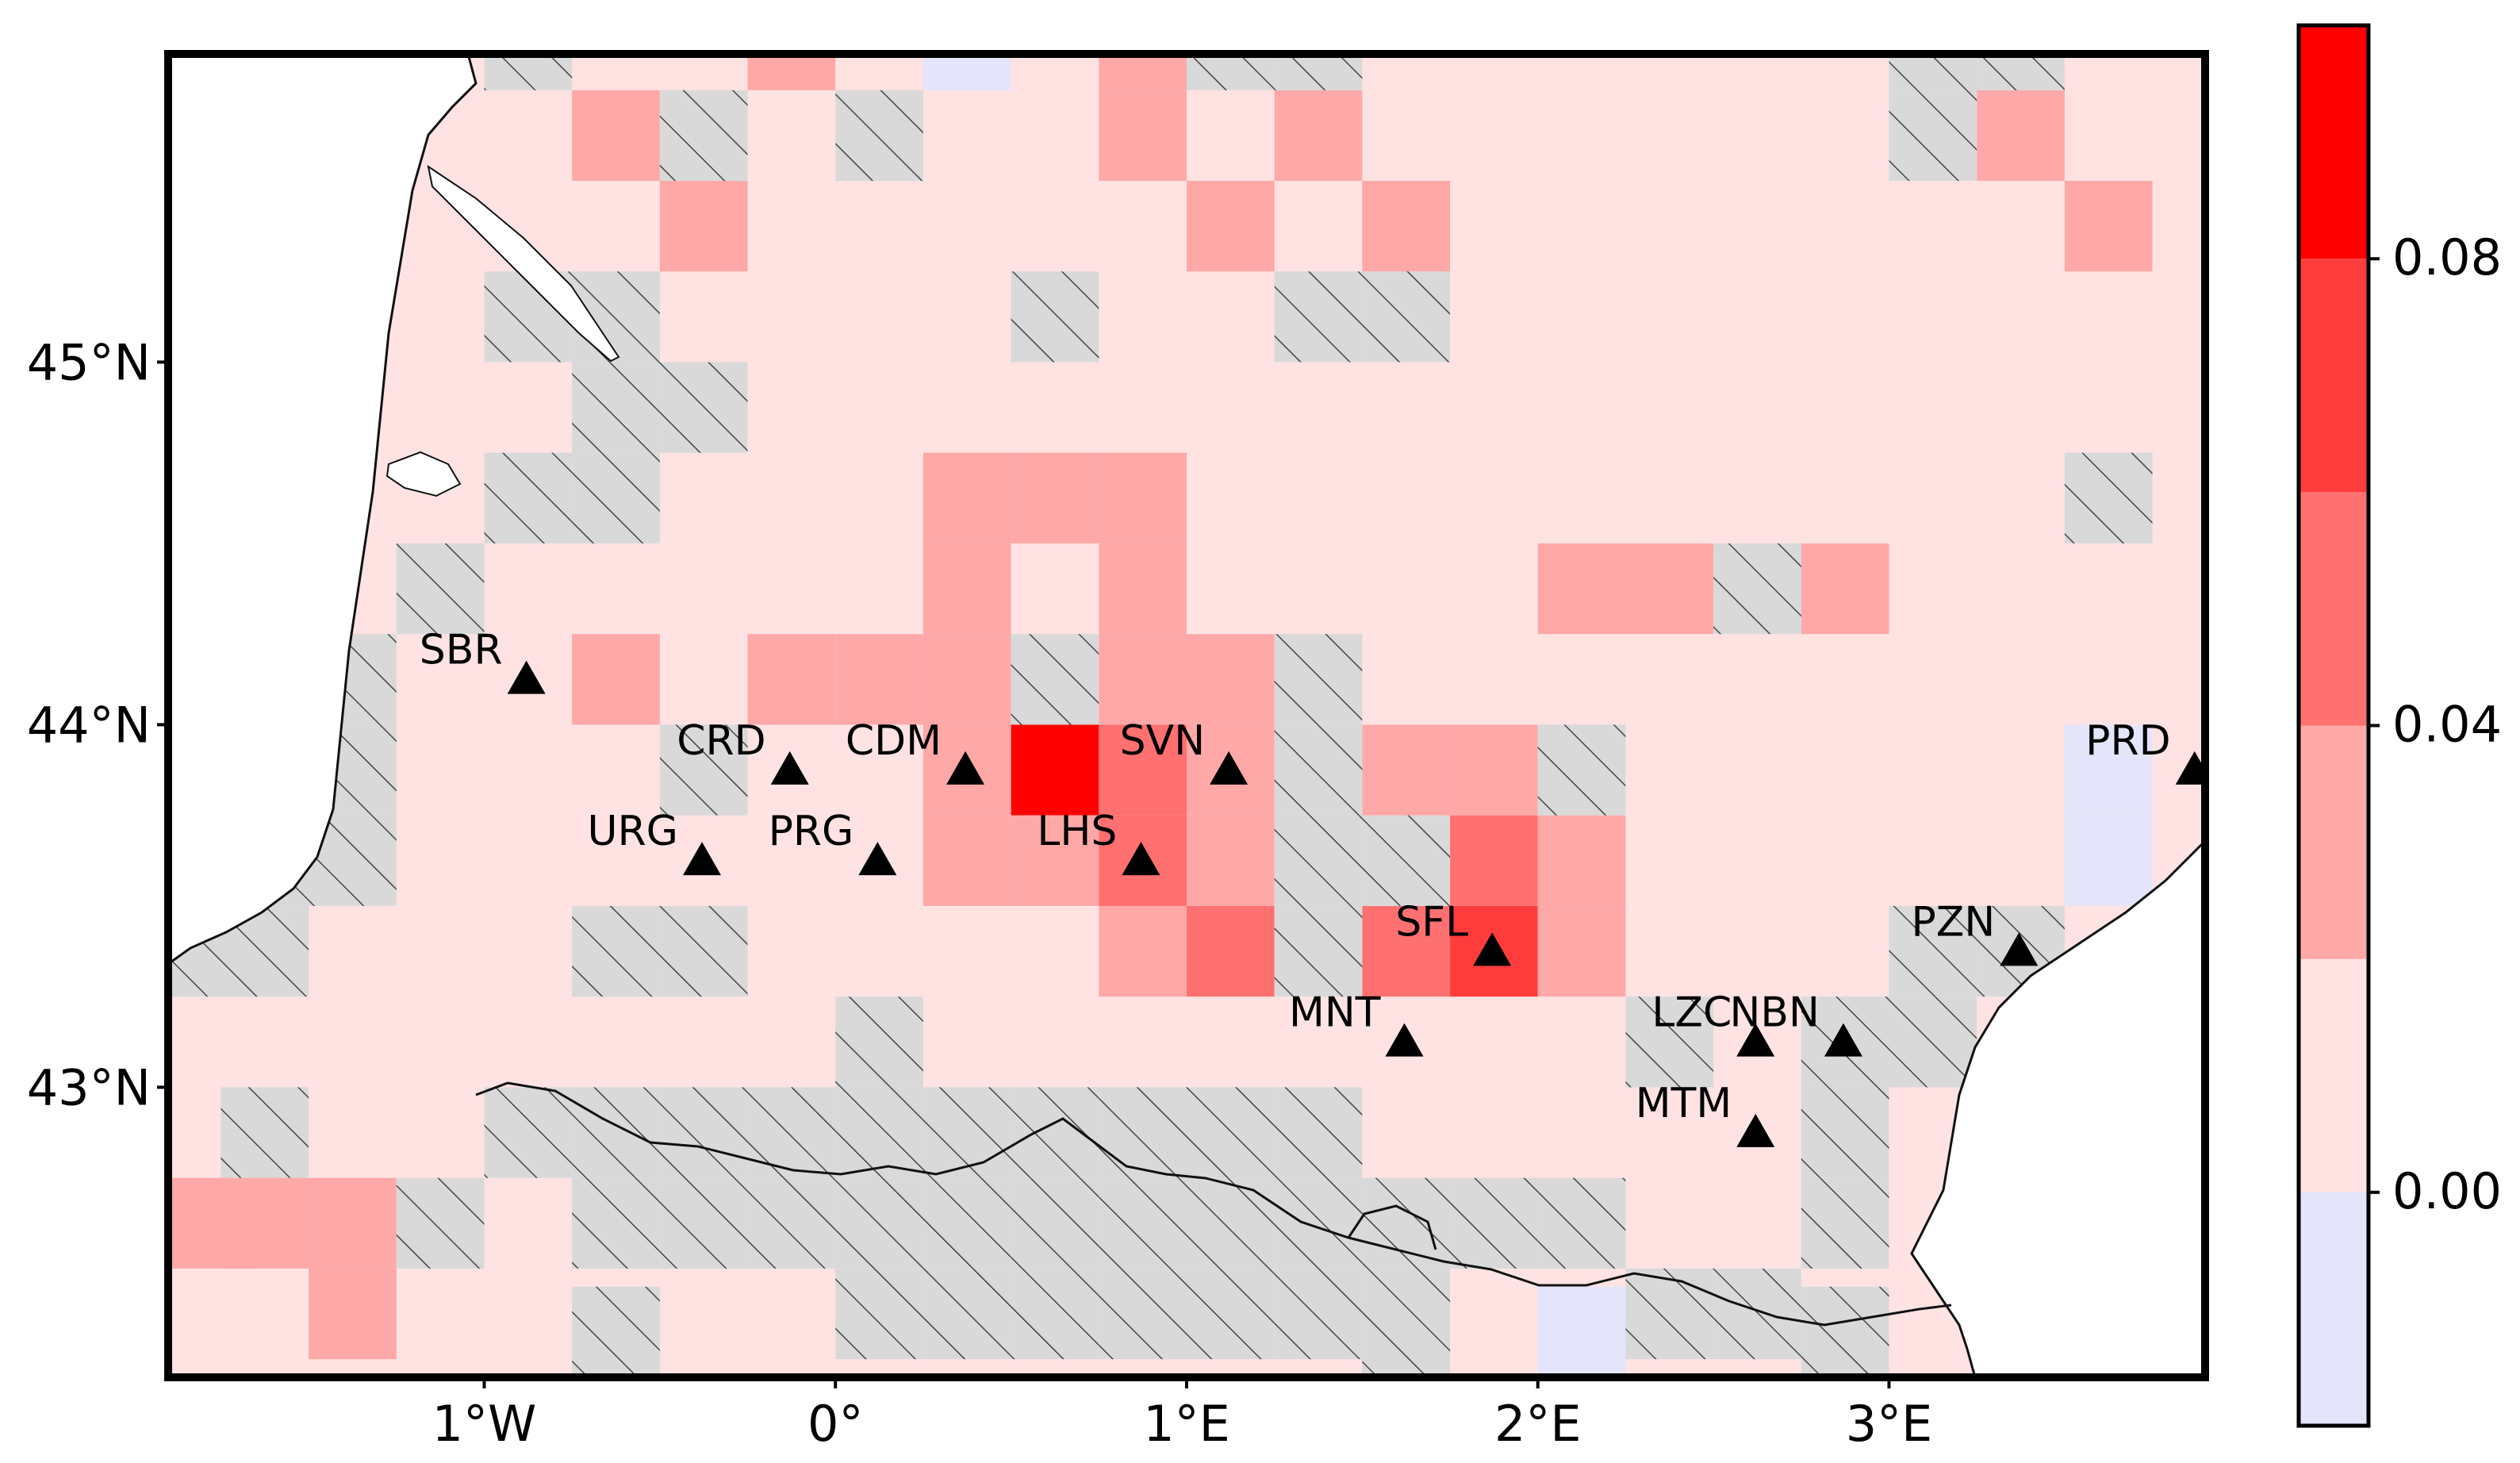 The width and height of the screenshot is (2520, 1463). I want to click on station-label-sbr: SBR, so click(461, 650).